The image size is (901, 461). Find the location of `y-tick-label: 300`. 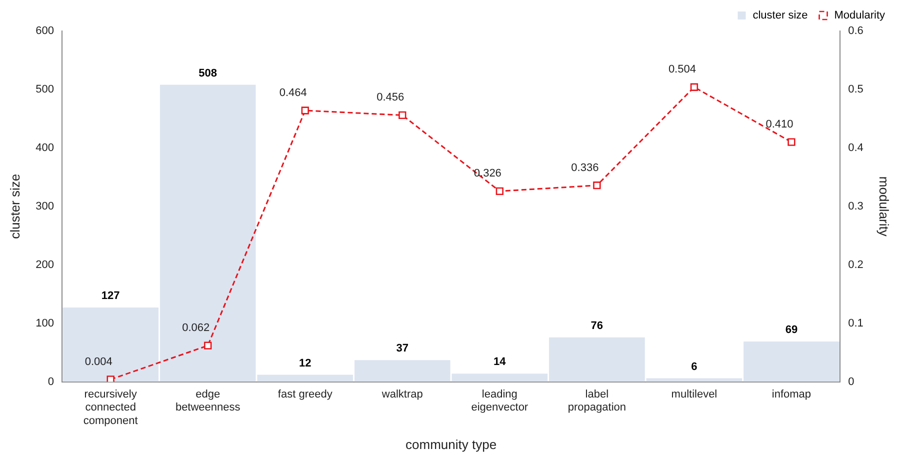

y-tick-label: 300 is located at coordinates (45, 206).